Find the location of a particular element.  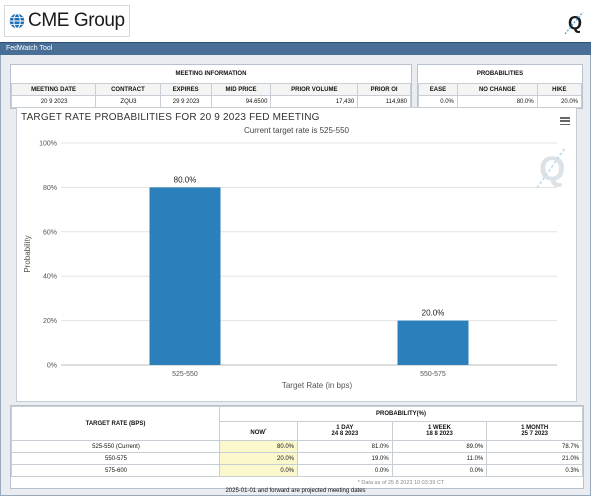

fedwatch-toolbar: FedWatch Tool is located at coordinates (295, 49).